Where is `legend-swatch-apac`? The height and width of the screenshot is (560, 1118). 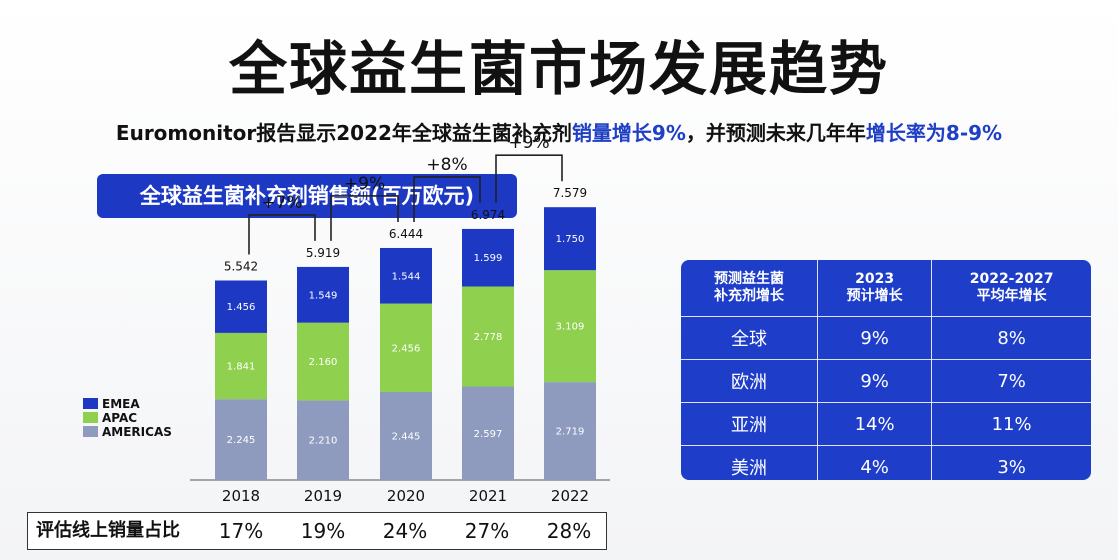 legend-swatch-apac is located at coordinates (90, 417).